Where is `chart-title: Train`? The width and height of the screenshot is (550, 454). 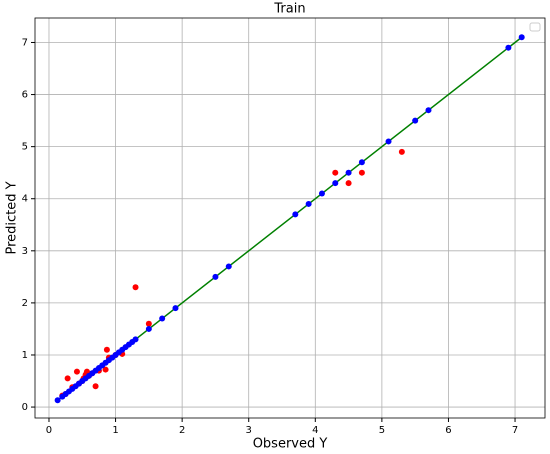
chart-title: Train is located at coordinates (289, 9).